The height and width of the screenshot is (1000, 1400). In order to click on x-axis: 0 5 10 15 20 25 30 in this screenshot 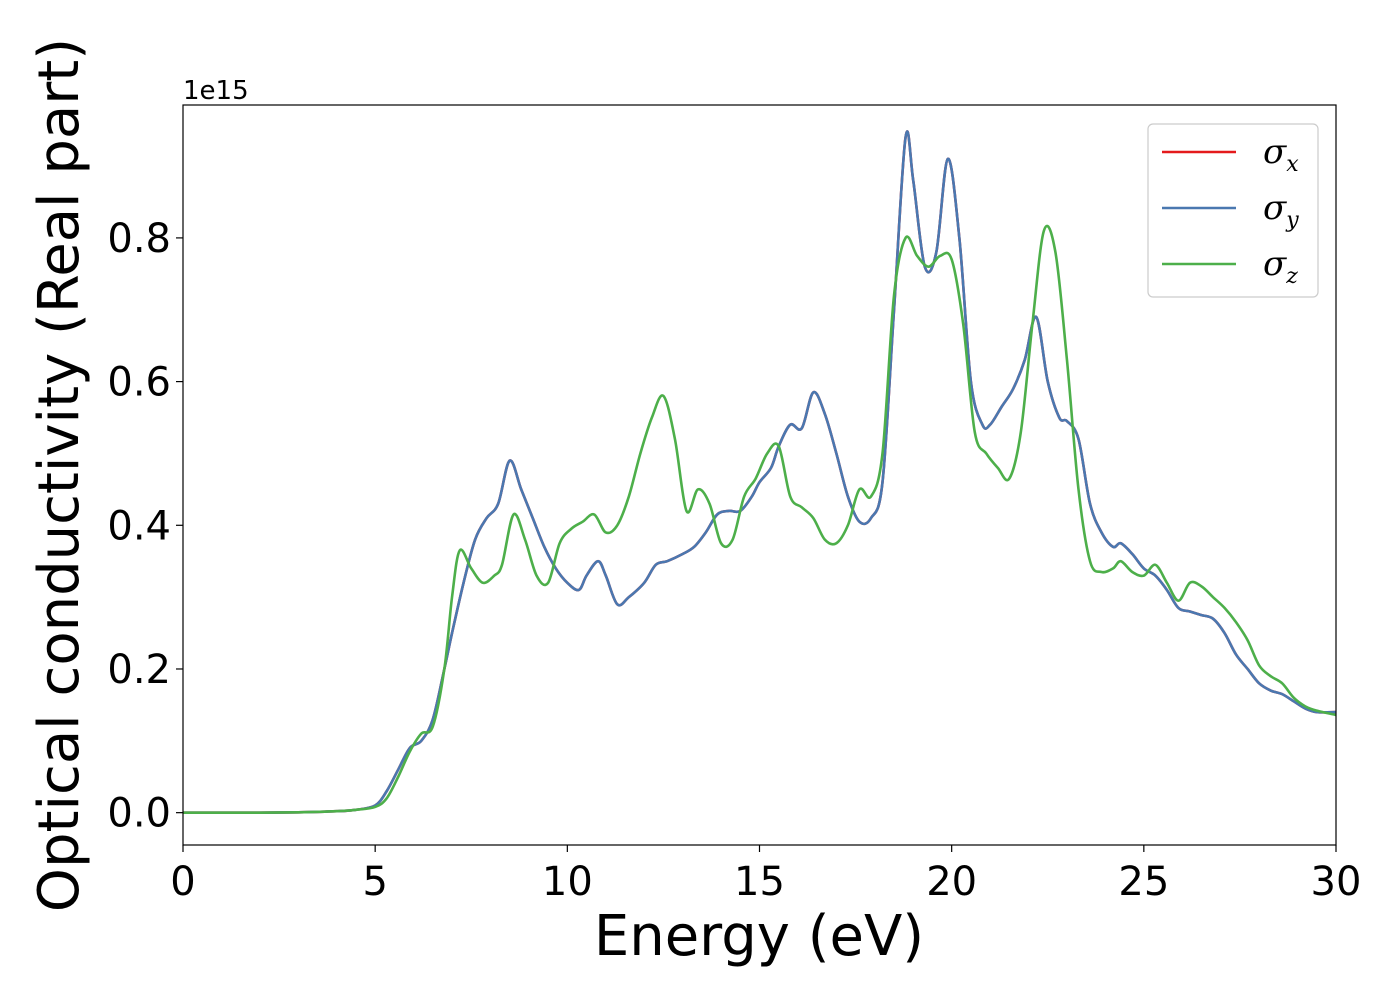, I will do `click(765, 875)`.